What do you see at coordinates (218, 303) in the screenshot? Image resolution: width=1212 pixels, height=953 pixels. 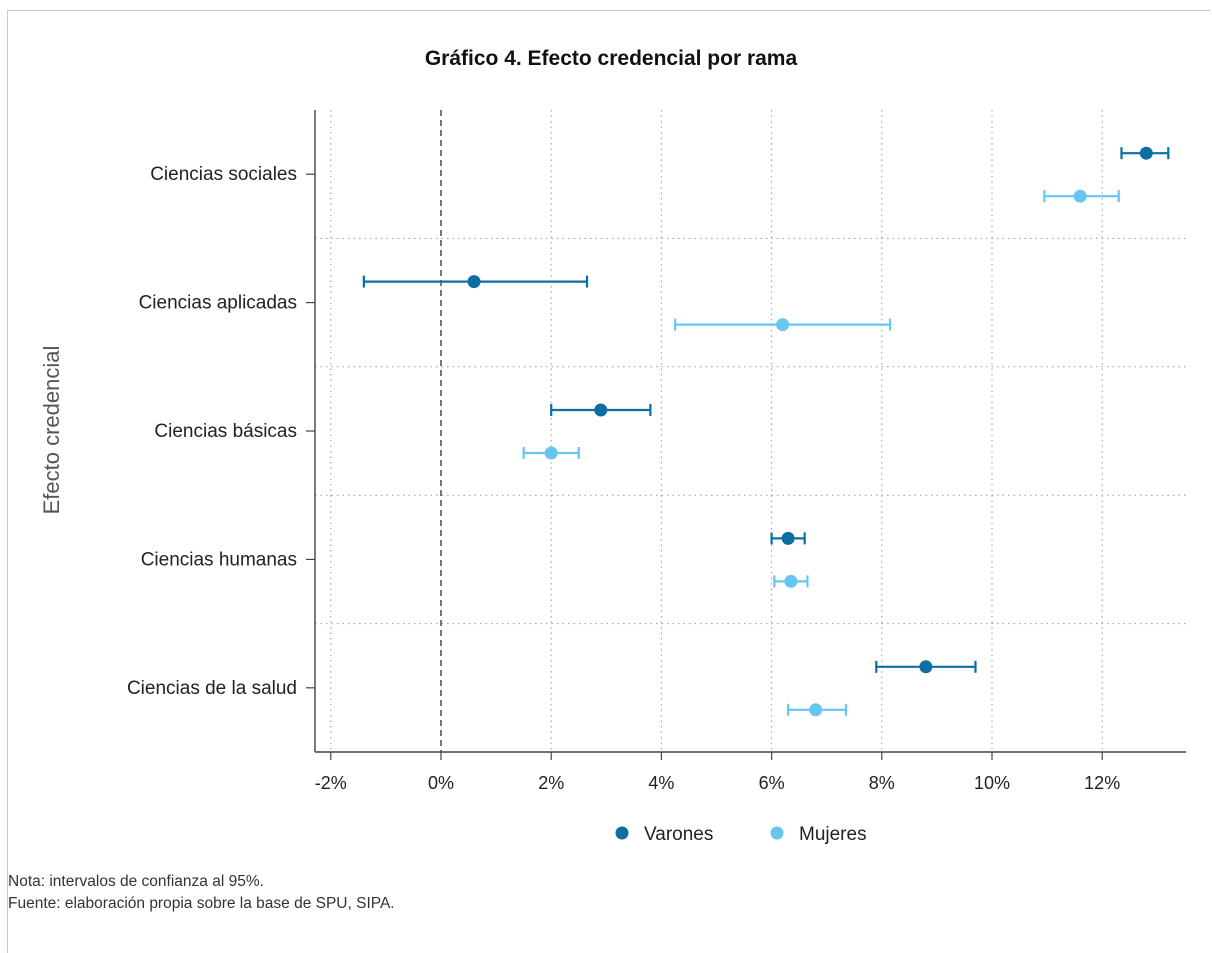 I see `category-label: Ciencias aplicadas` at bounding box center [218, 303].